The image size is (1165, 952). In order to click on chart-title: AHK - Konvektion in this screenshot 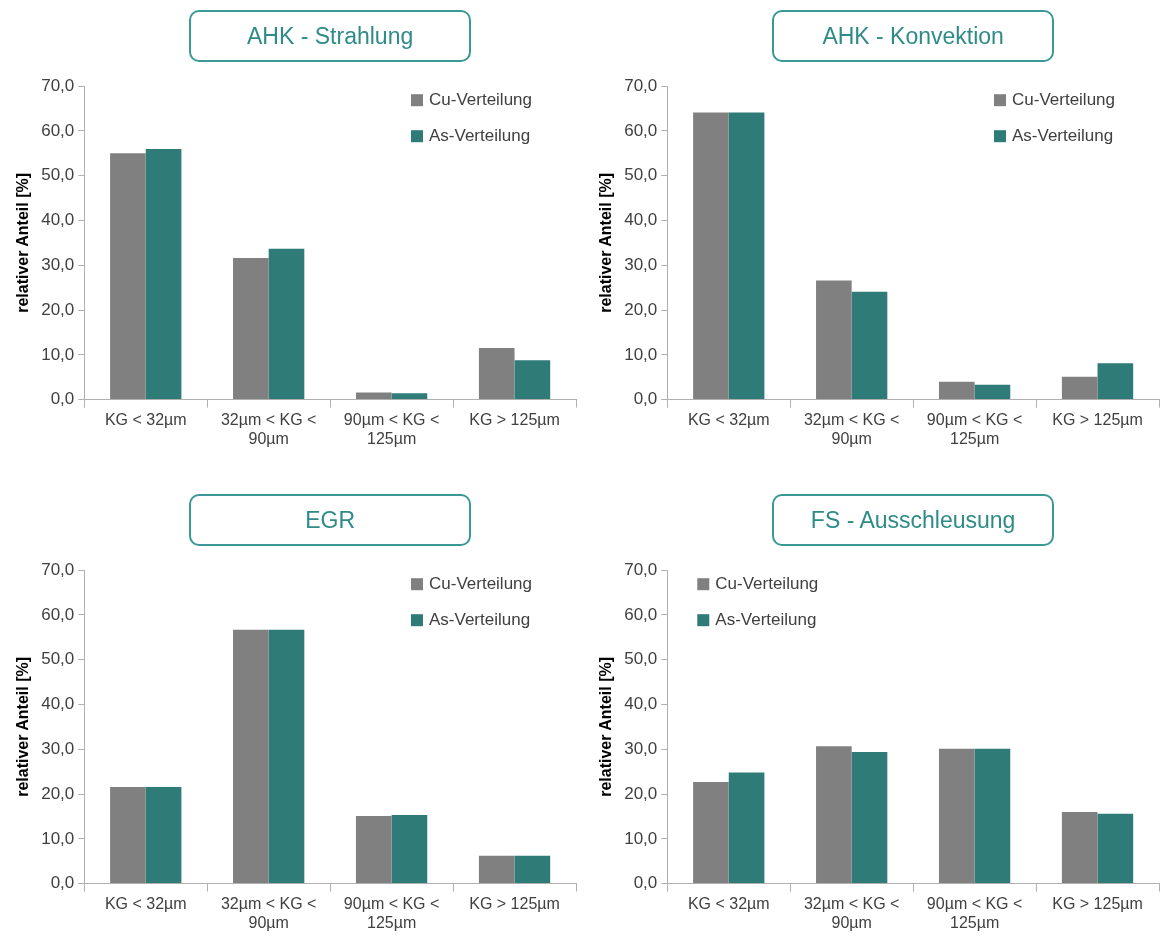, I will do `click(913, 36)`.